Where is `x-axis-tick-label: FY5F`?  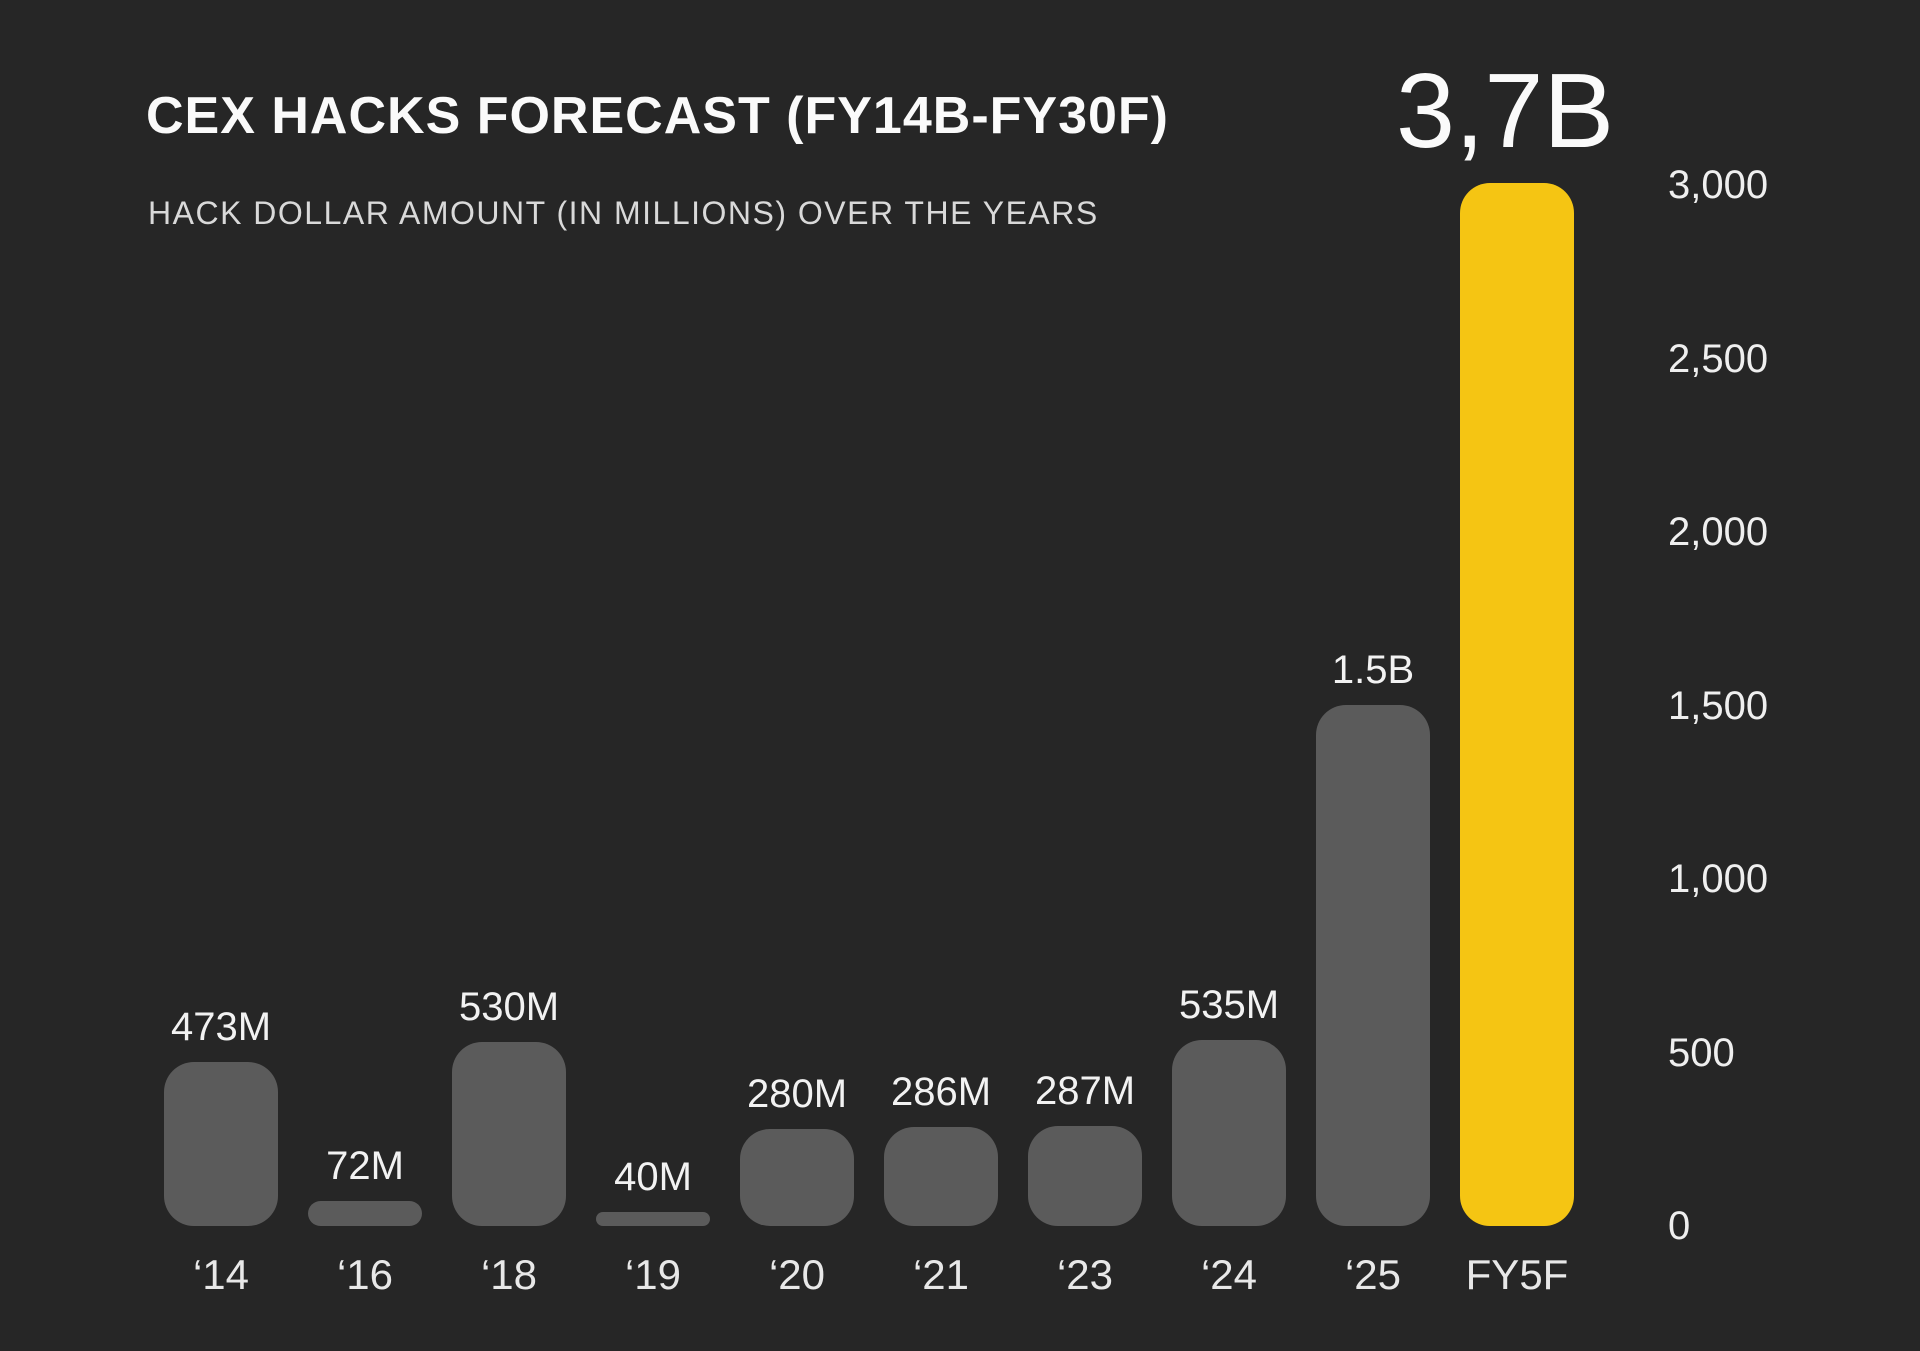
x-axis-tick-label: FY5F is located at coordinates (1517, 1274).